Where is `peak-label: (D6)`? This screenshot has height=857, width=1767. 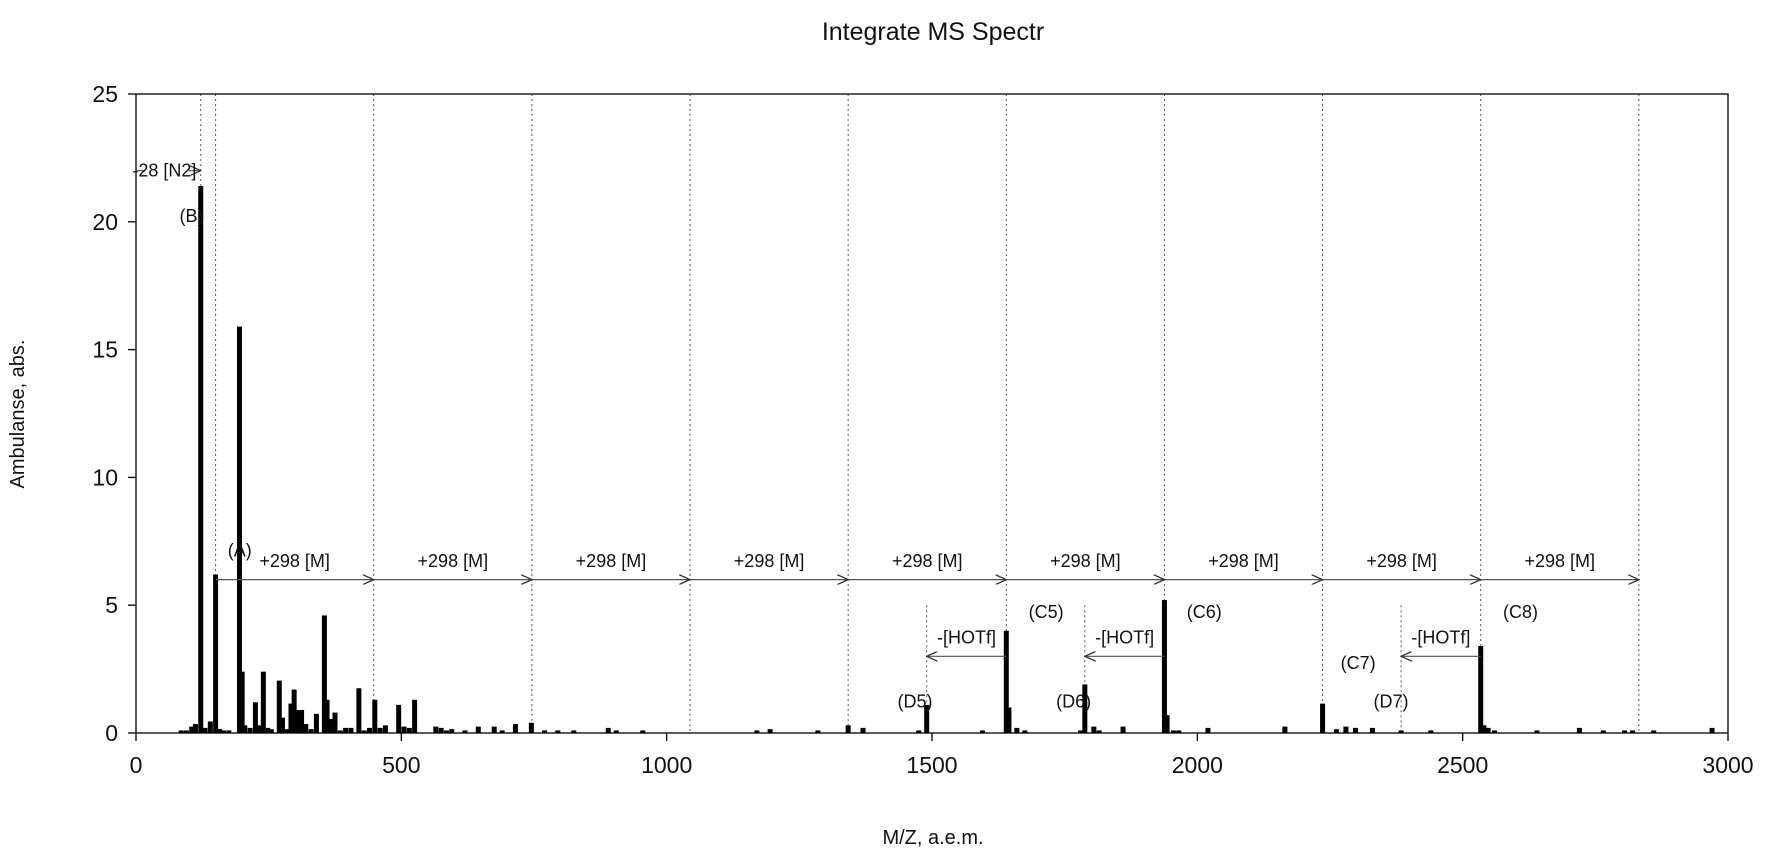 peak-label: (D6) is located at coordinates (1073, 701).